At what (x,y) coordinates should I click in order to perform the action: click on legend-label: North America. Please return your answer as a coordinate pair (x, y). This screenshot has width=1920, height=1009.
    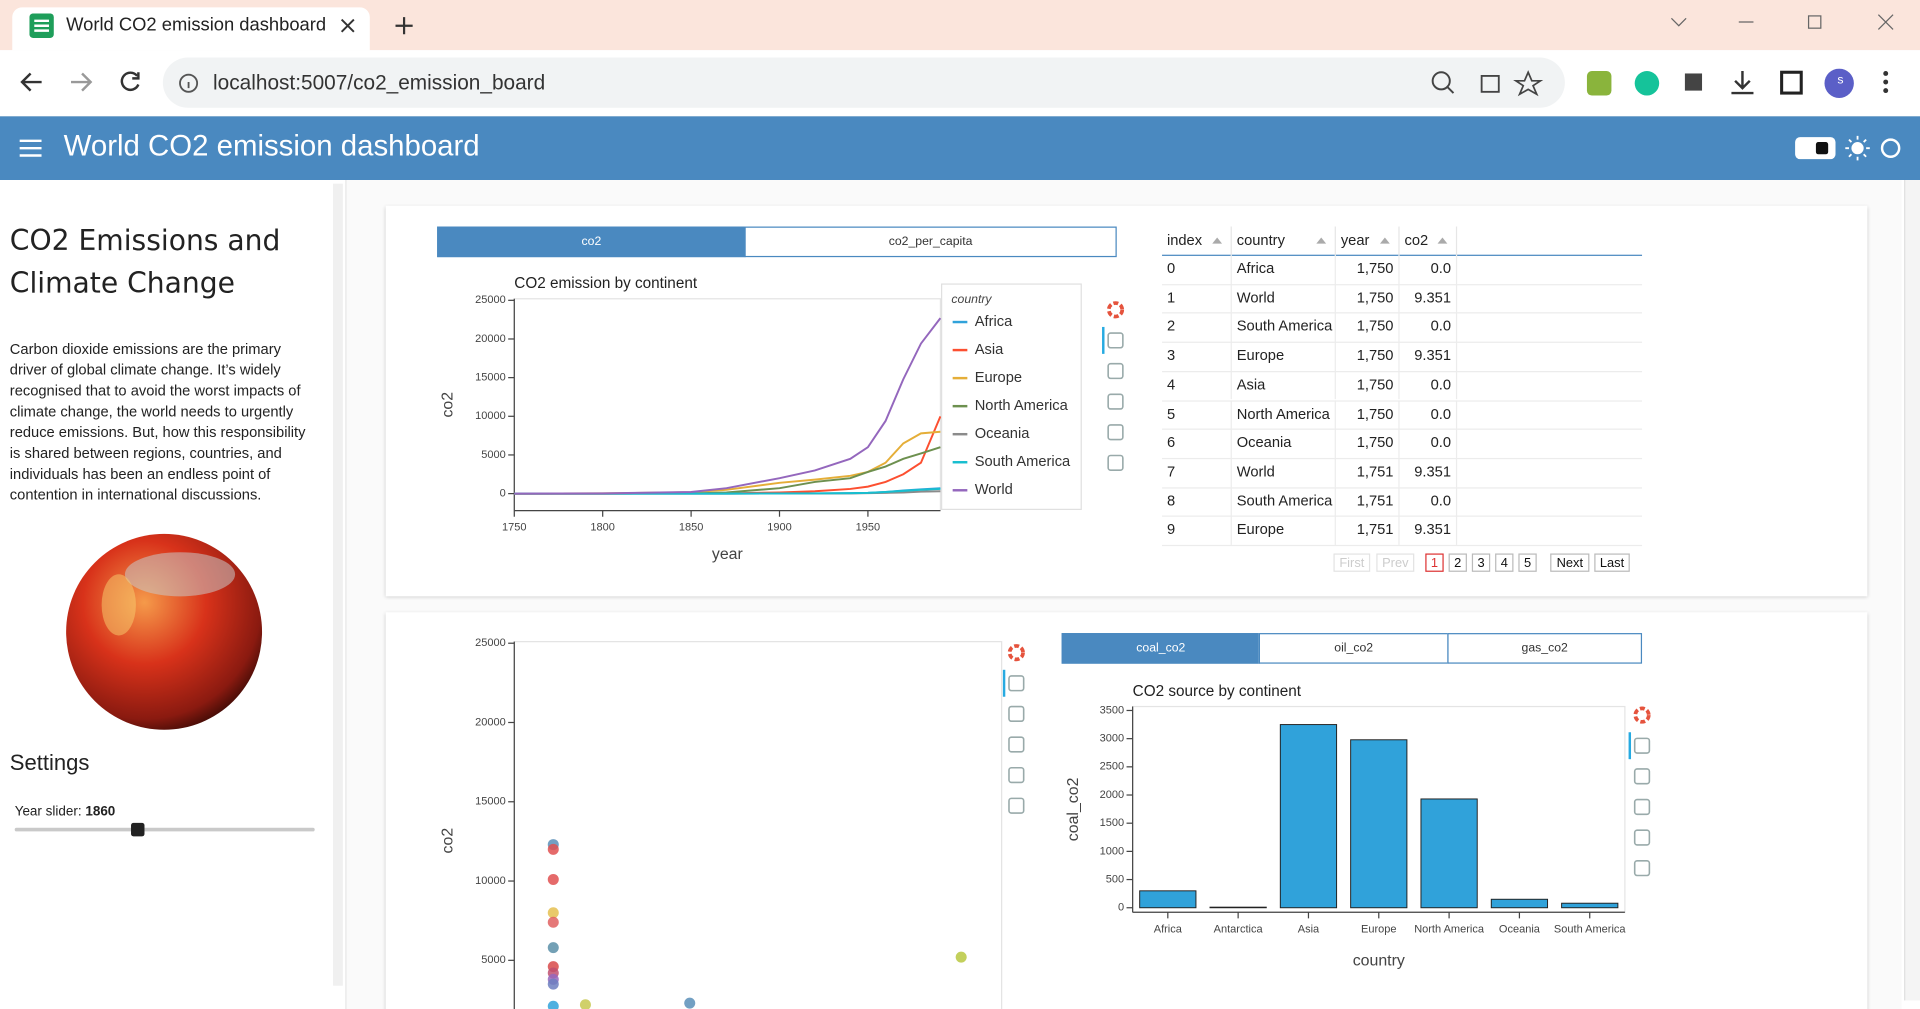
    Looking at the image, I should click on (1022, 406).